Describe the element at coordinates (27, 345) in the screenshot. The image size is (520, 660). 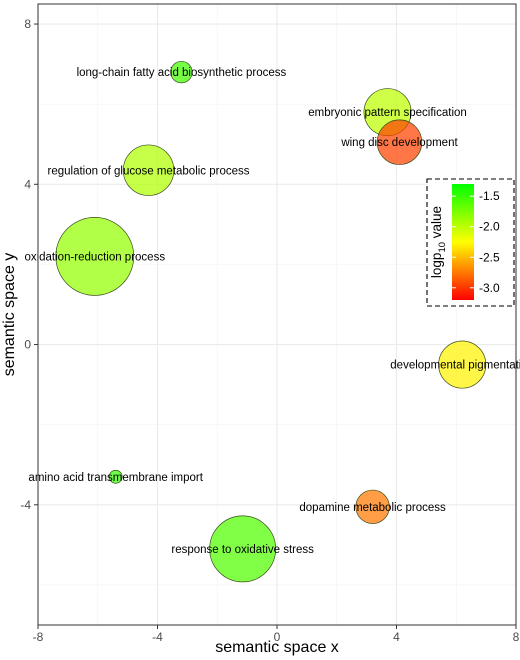
I see `y-tick-label: 0` at that location.